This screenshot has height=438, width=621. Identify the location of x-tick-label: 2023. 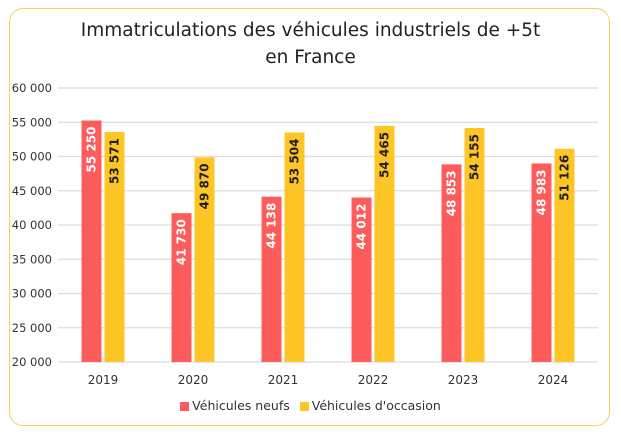
(463, 380).